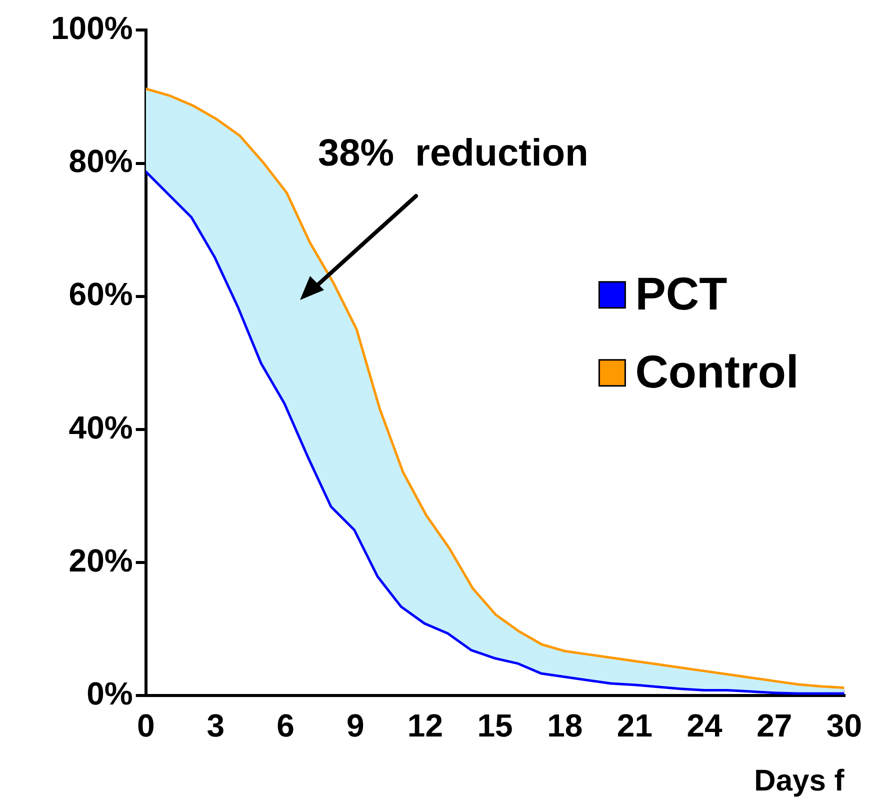  I want to click on y-tick-label: 60%, so click(100, 294).